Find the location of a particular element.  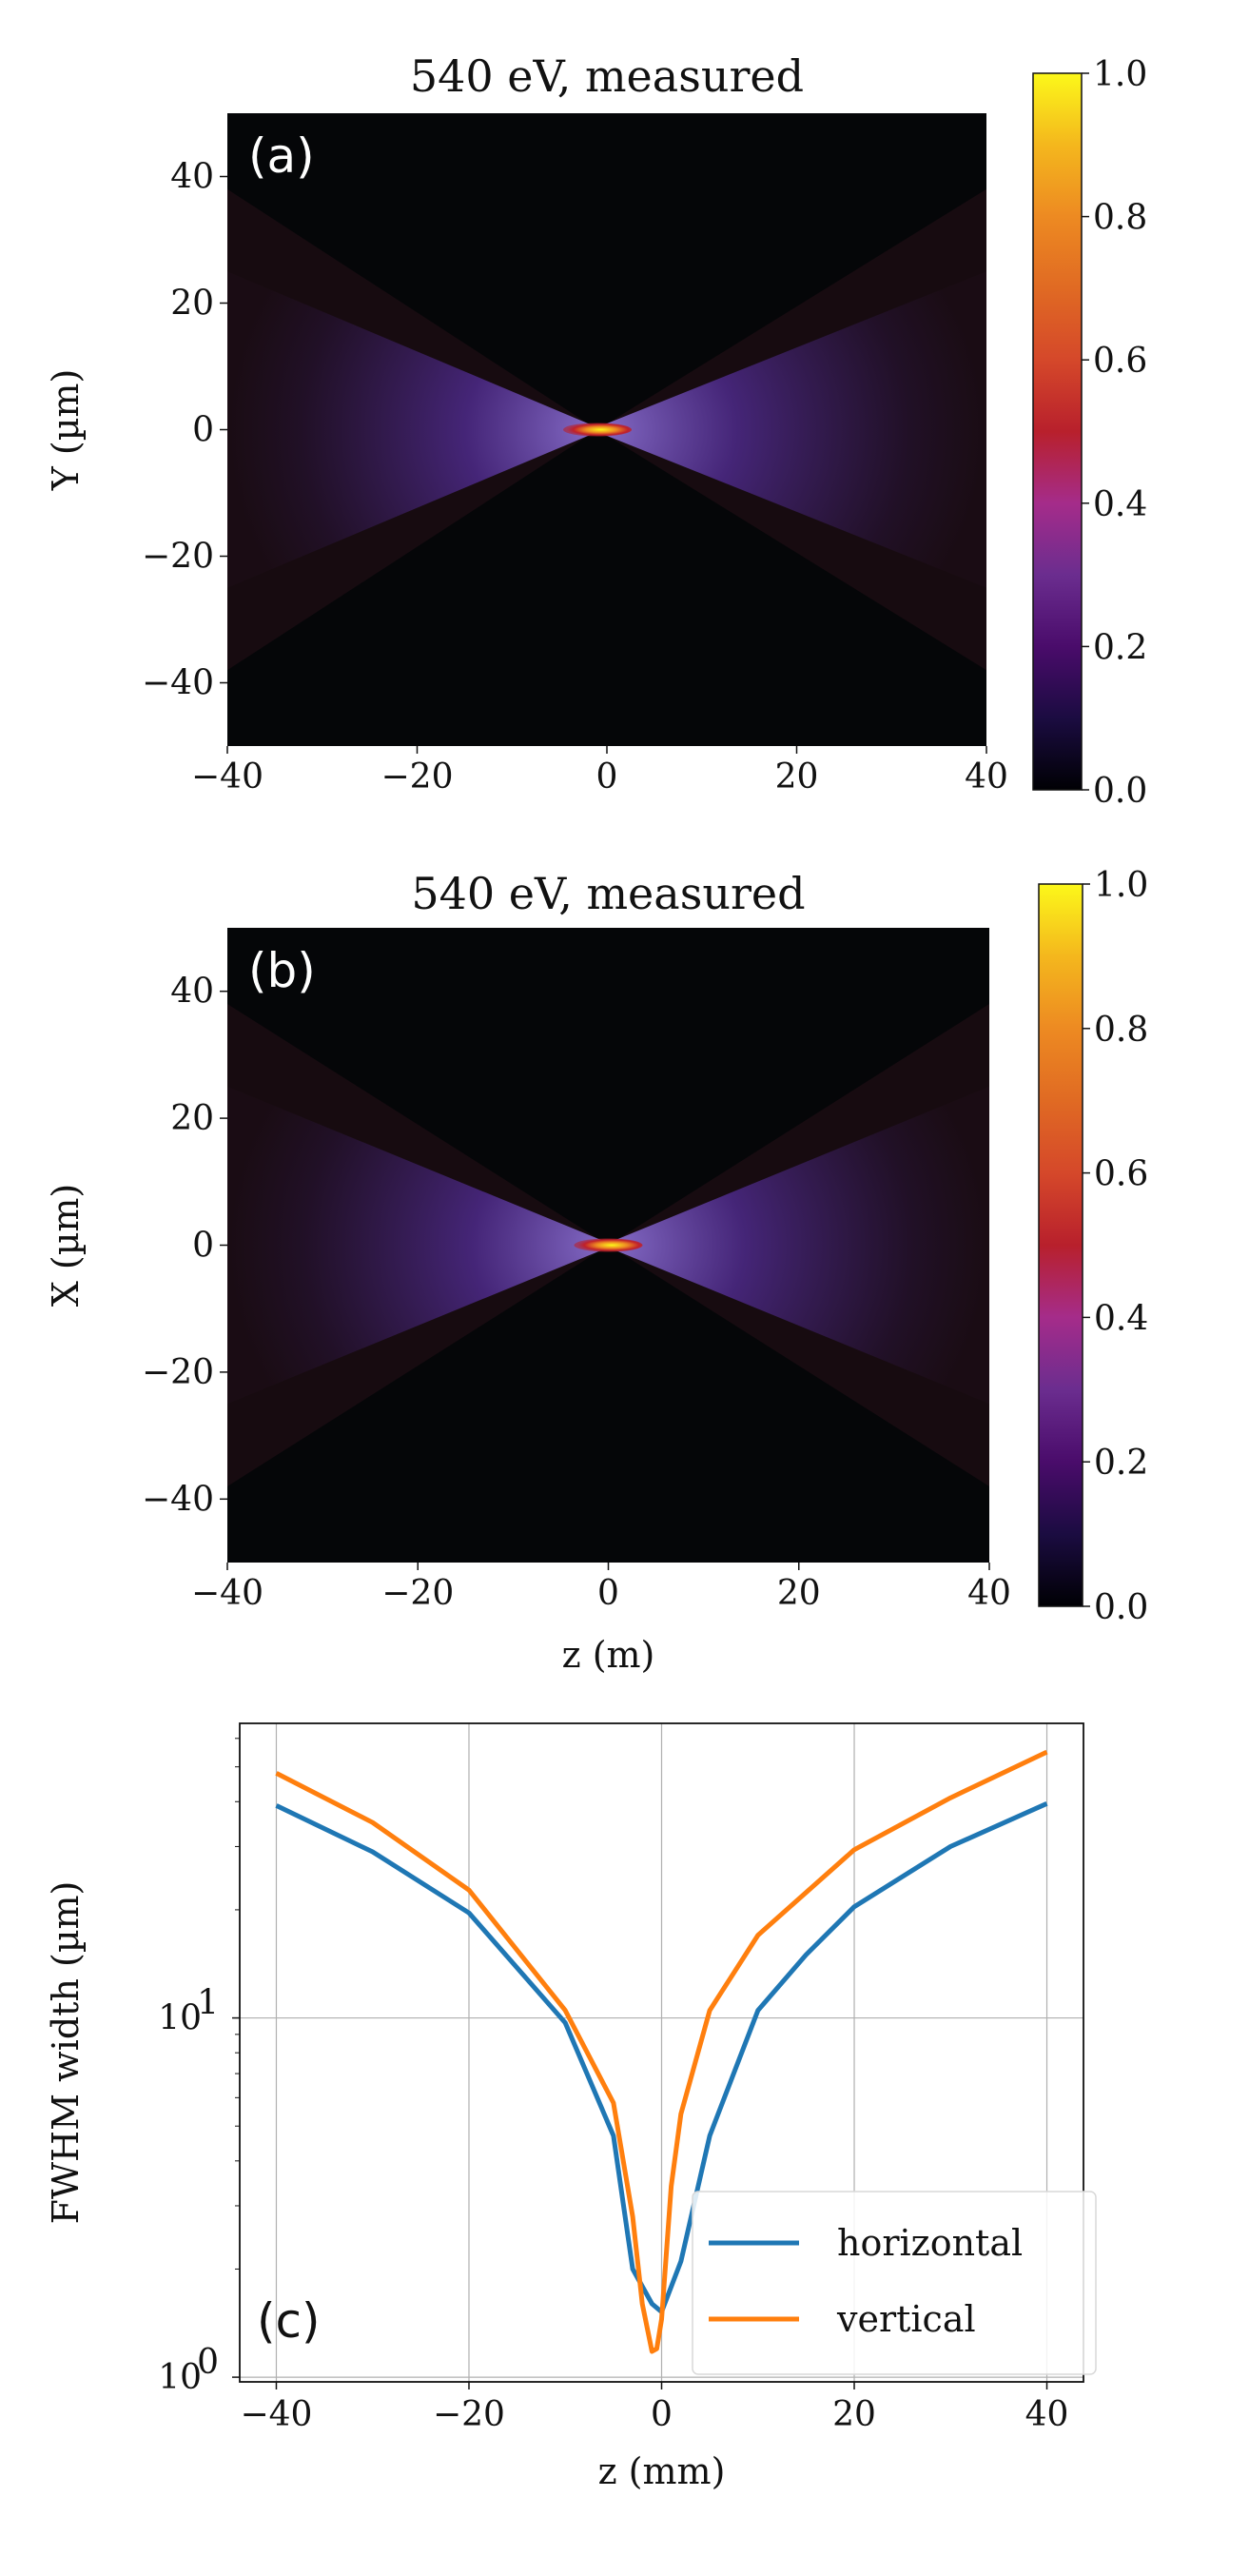

x-axis-label: z (m) is located at coordinates (608, 1655).